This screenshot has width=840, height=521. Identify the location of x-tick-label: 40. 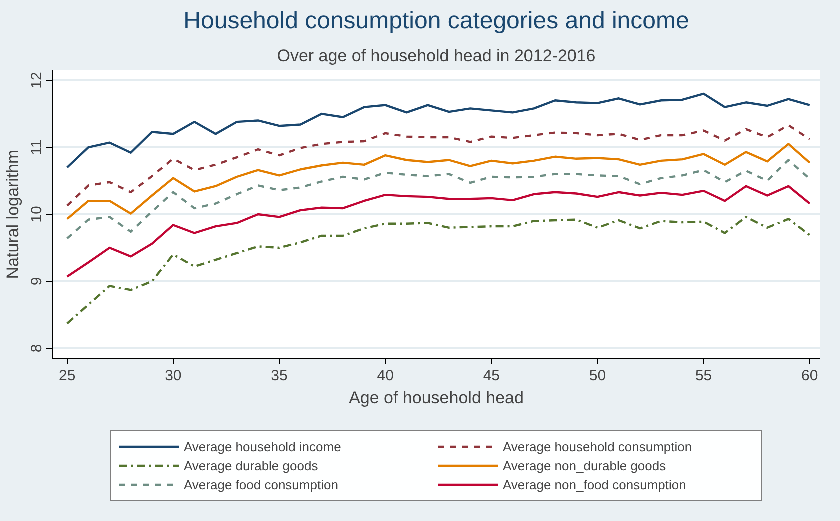
(385, 376).